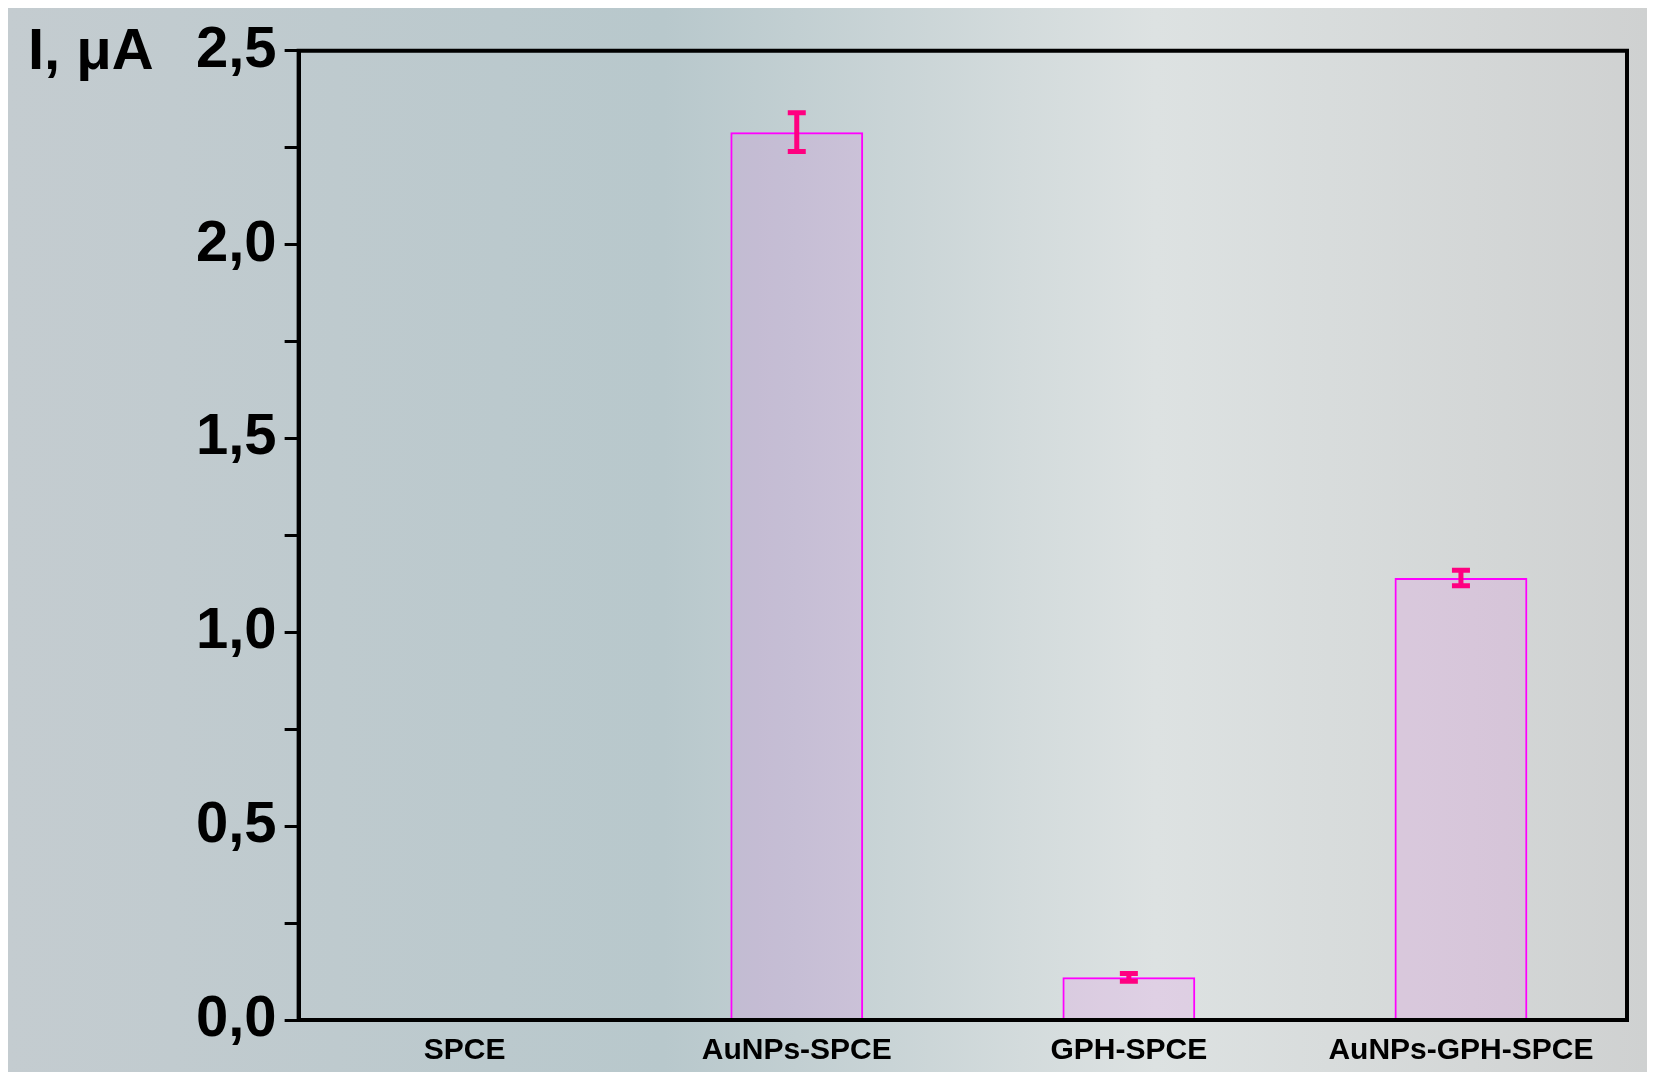 The width and height of the screenshot is (1655, 1080). Describe the element at coordinates (236, 1015) in the screenshot. I see `y-tick-label: 0,0` at that location.